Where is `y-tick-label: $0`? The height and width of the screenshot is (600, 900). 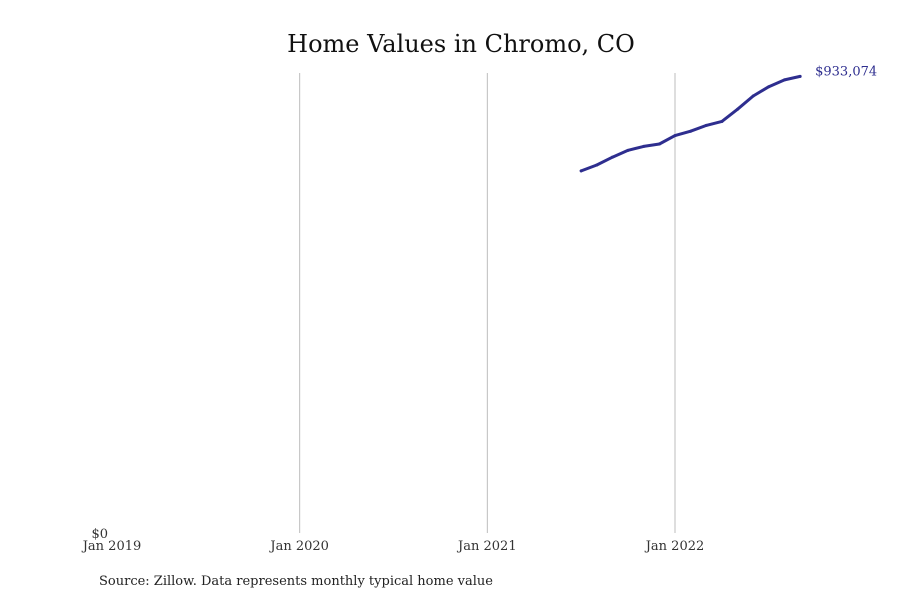 y-tick-label: $0 is located at coordinates (99, 534).